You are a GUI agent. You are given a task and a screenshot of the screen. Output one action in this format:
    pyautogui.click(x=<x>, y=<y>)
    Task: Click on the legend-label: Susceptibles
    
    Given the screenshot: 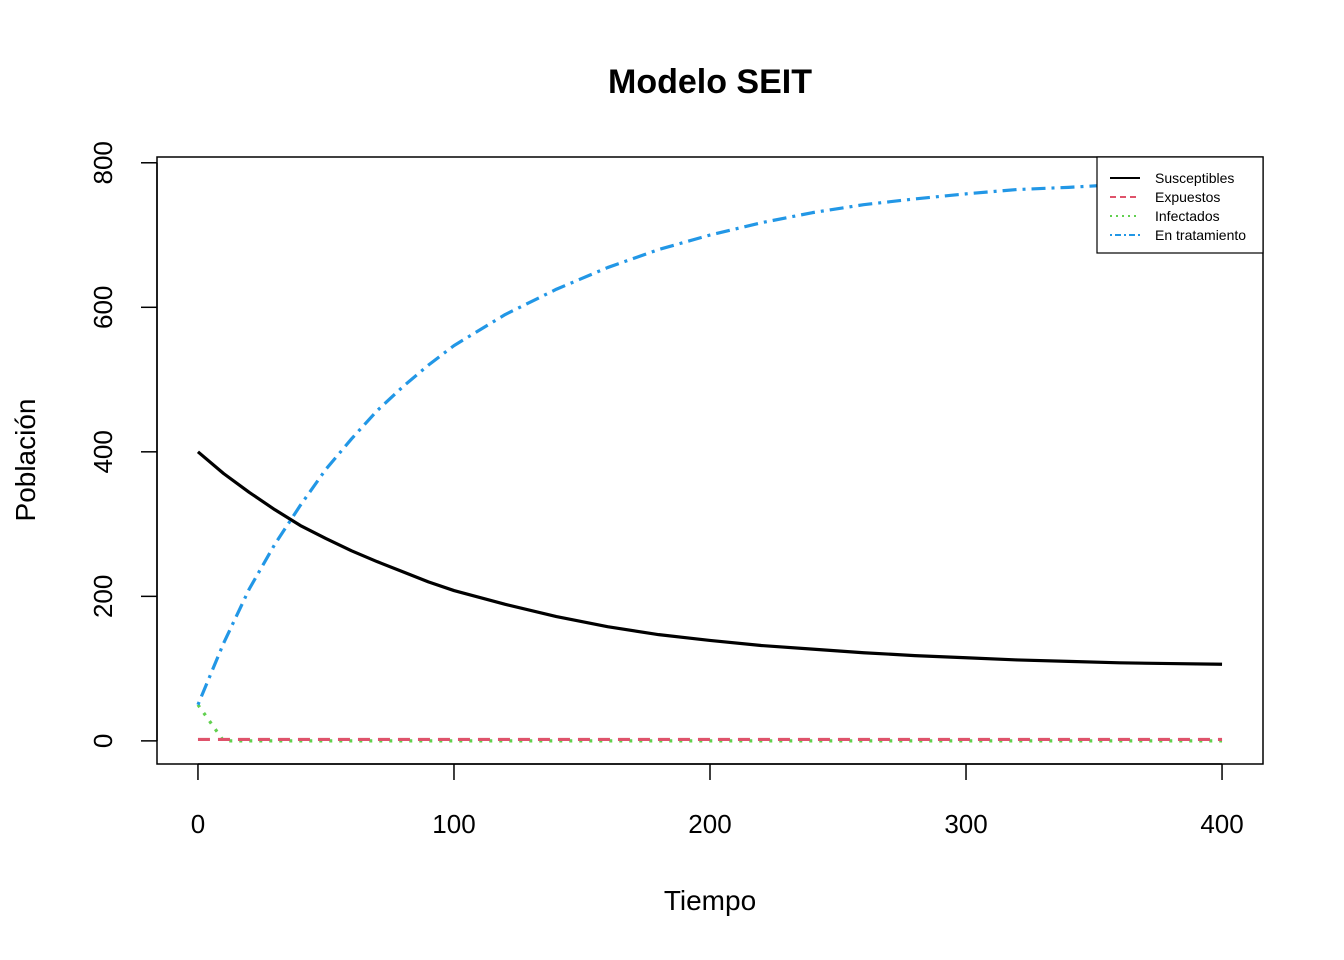 What is the action you would take?
    pyautogui.click(x=1194, y=178)
    